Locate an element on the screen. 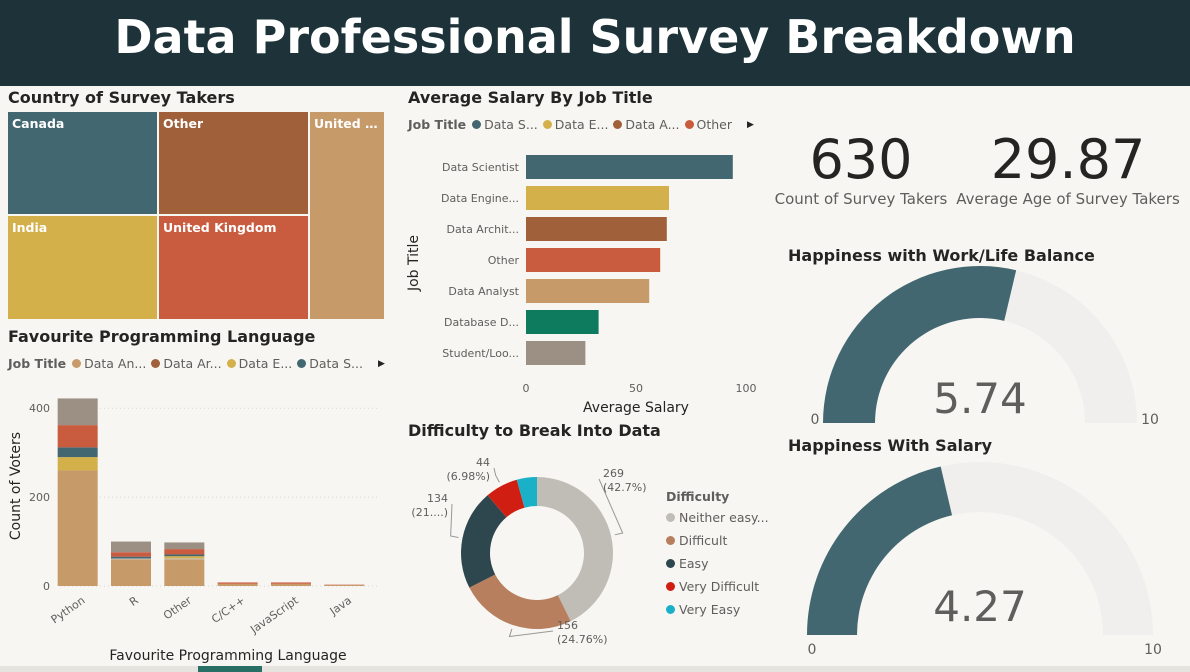 The image size is (1190, 672). title-banner: Data Professional Survey Breakdown is located at coordinates (595, 44).